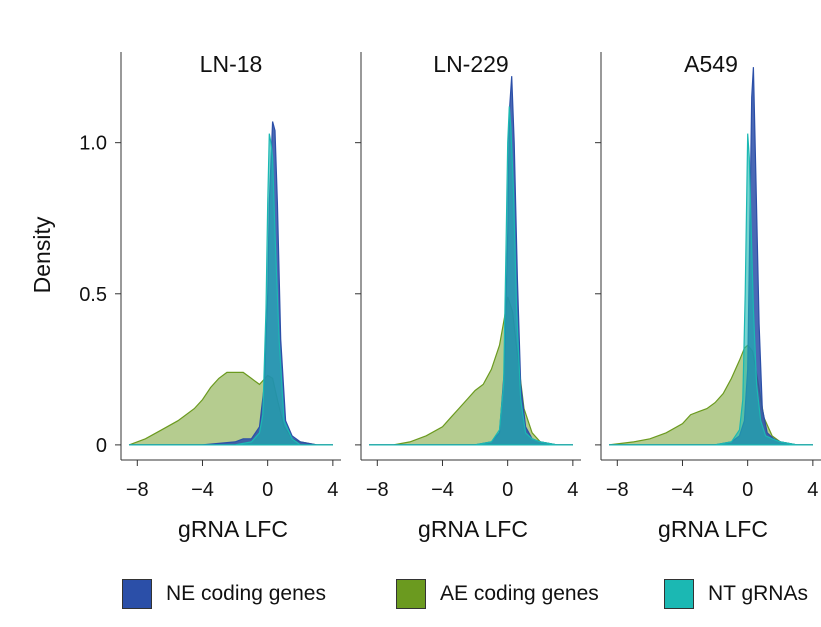  Describe the element at coordinates (246, 593) in the screenshot. I see `legend-label-ne: NE coding genes` at that location.